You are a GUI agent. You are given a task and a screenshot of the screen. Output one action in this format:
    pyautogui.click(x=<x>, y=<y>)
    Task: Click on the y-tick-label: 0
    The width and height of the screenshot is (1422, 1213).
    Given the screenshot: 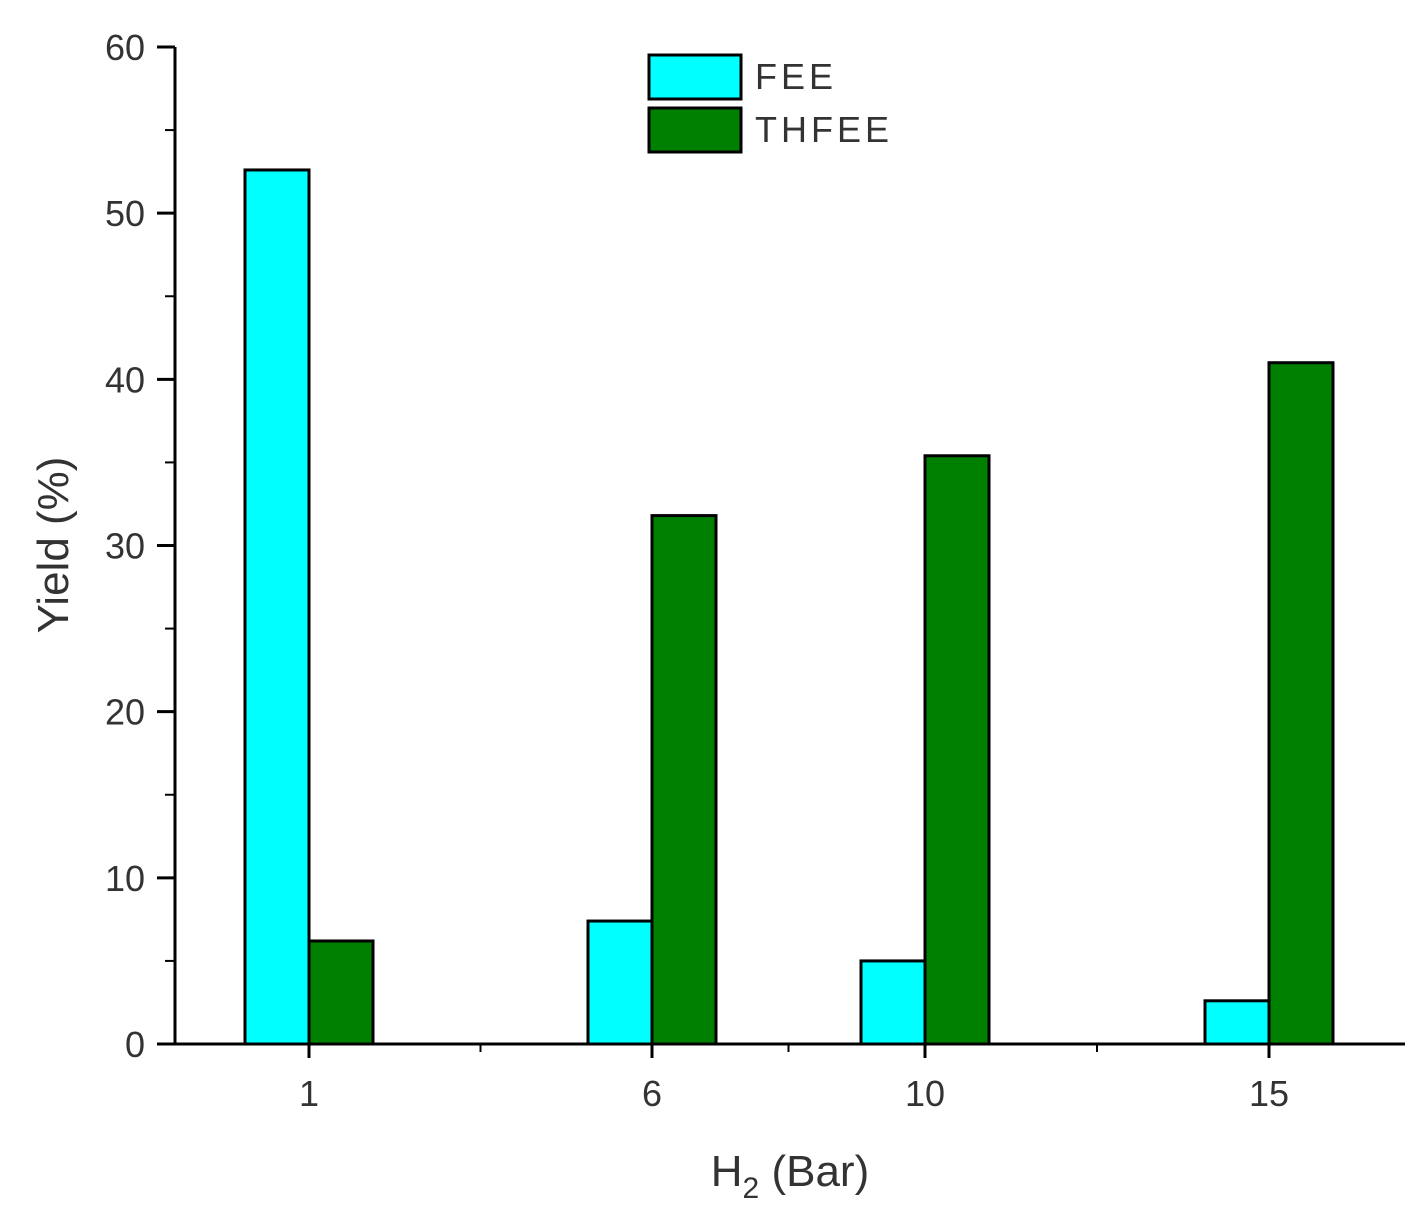 What is the action you would take?
    pyautogui.click(x=135, y=1044)
    